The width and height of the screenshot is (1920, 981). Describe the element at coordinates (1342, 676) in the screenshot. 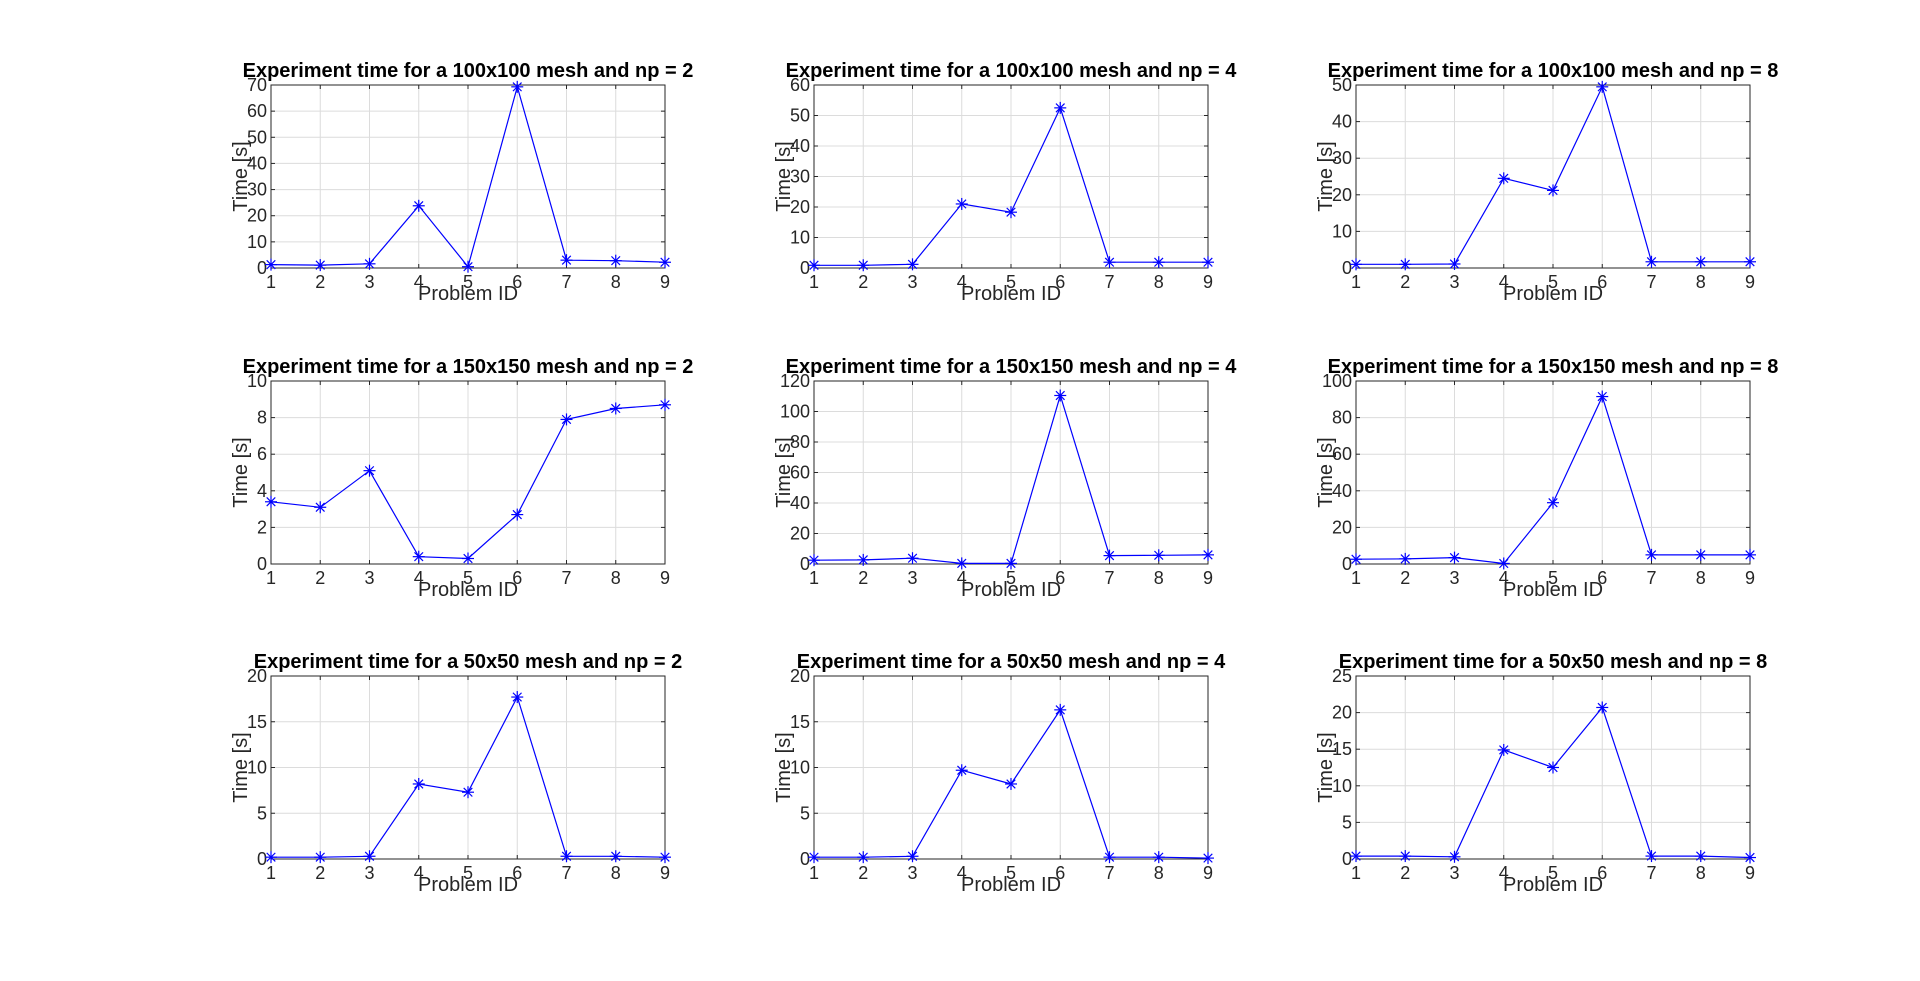

I see `y-tick-label: 25` at that location.